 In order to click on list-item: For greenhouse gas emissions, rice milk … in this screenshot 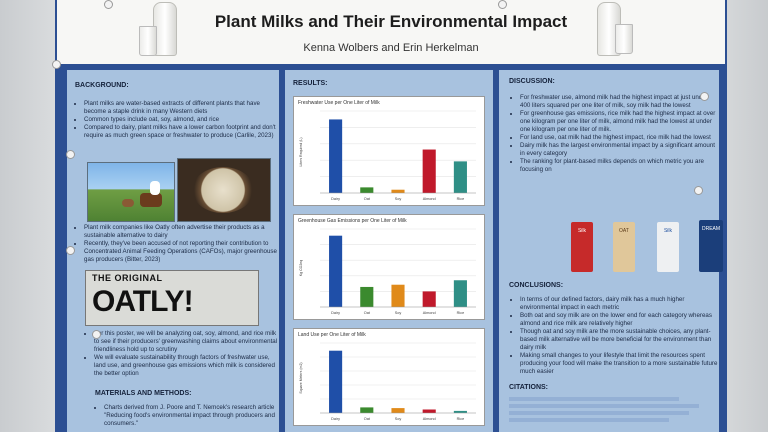, I will do `click(619, 122)`.